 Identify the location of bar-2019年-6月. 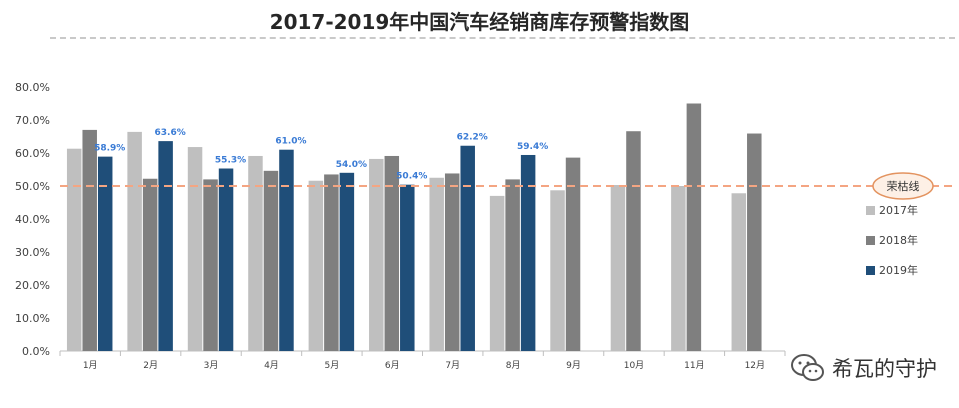
(407, 267).